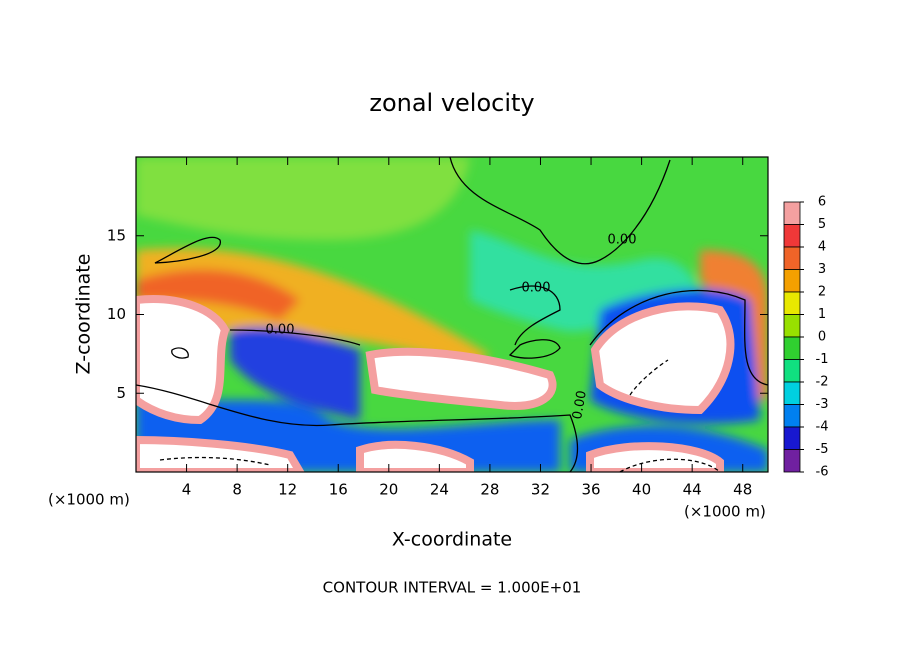 The height and width of the screenshot is (654, 904). What do you see at coordinates (287, 490) in the screenshot?
I see `x-tick-label: 12` at bounding box center [287, 490].